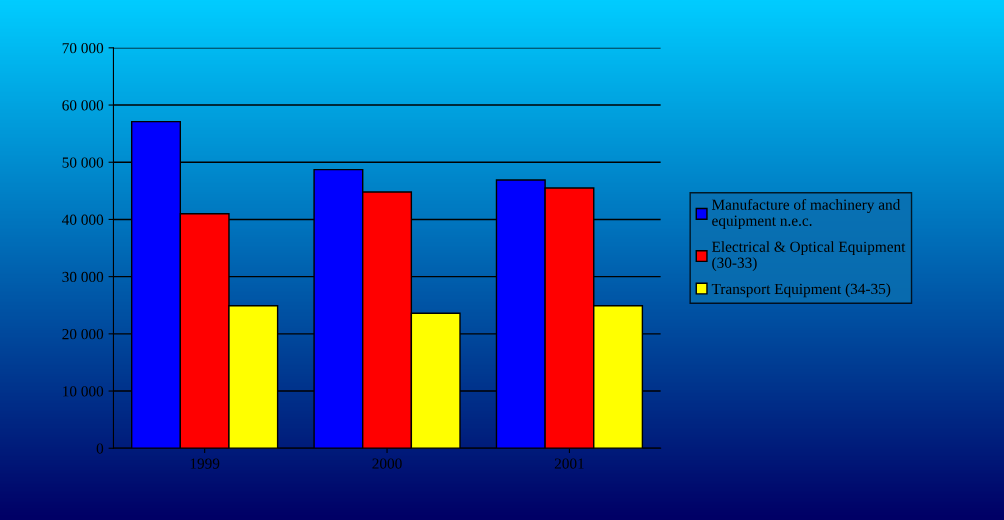 The height and width of the screenshot is (520, 1004). What do you see at coordinates (83, 219) in the screenshot?
I see `y-tick-label: 40 000` at bounding box center [83, 219].